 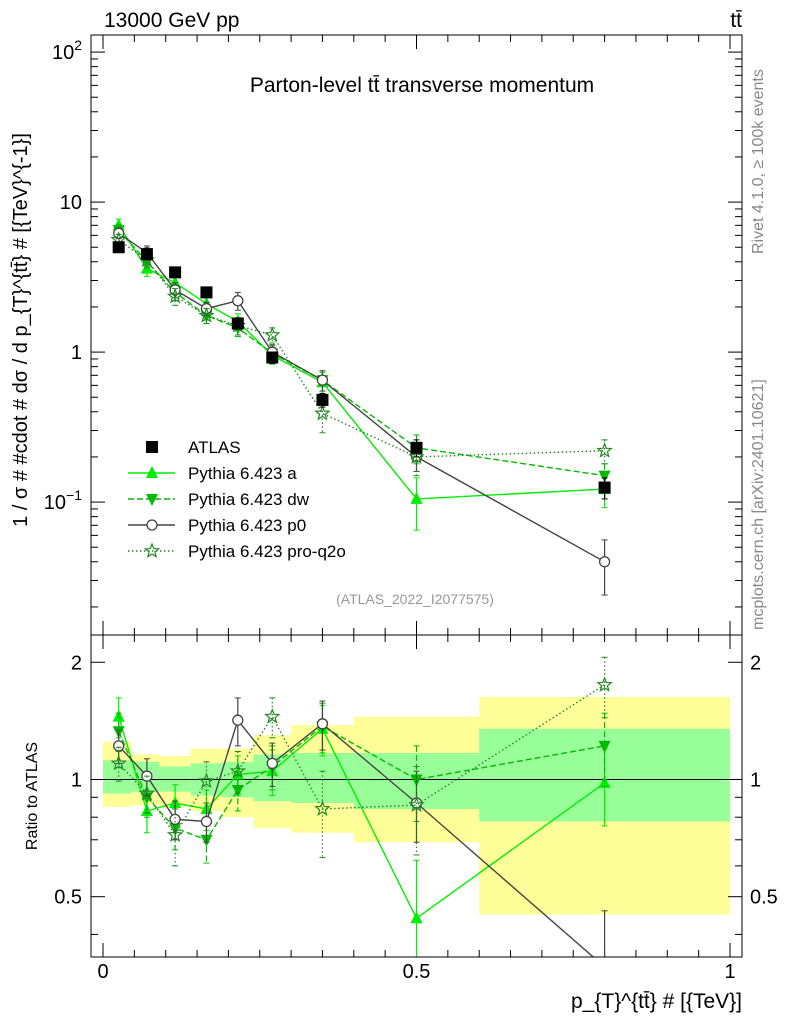 I want to click on rivet-version-label: Rivet 4.1.0, ≥ 100k events, so click(x=758, y=161).